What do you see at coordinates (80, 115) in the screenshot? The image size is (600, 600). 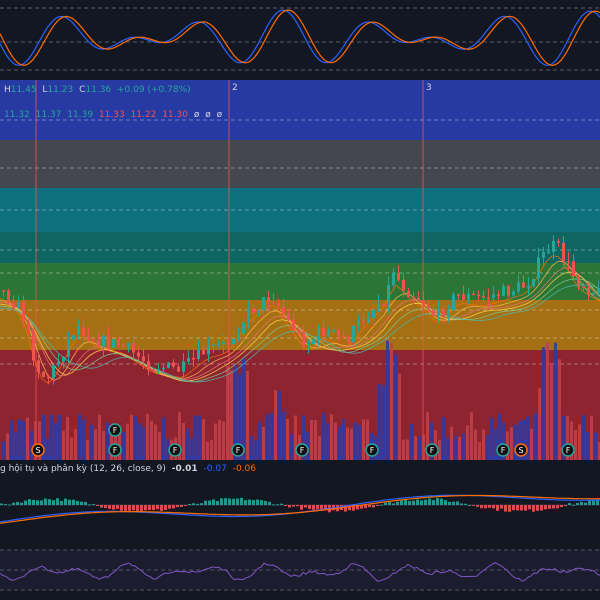 I see `ma-value: 11.39` at bounding box center [80, 115].